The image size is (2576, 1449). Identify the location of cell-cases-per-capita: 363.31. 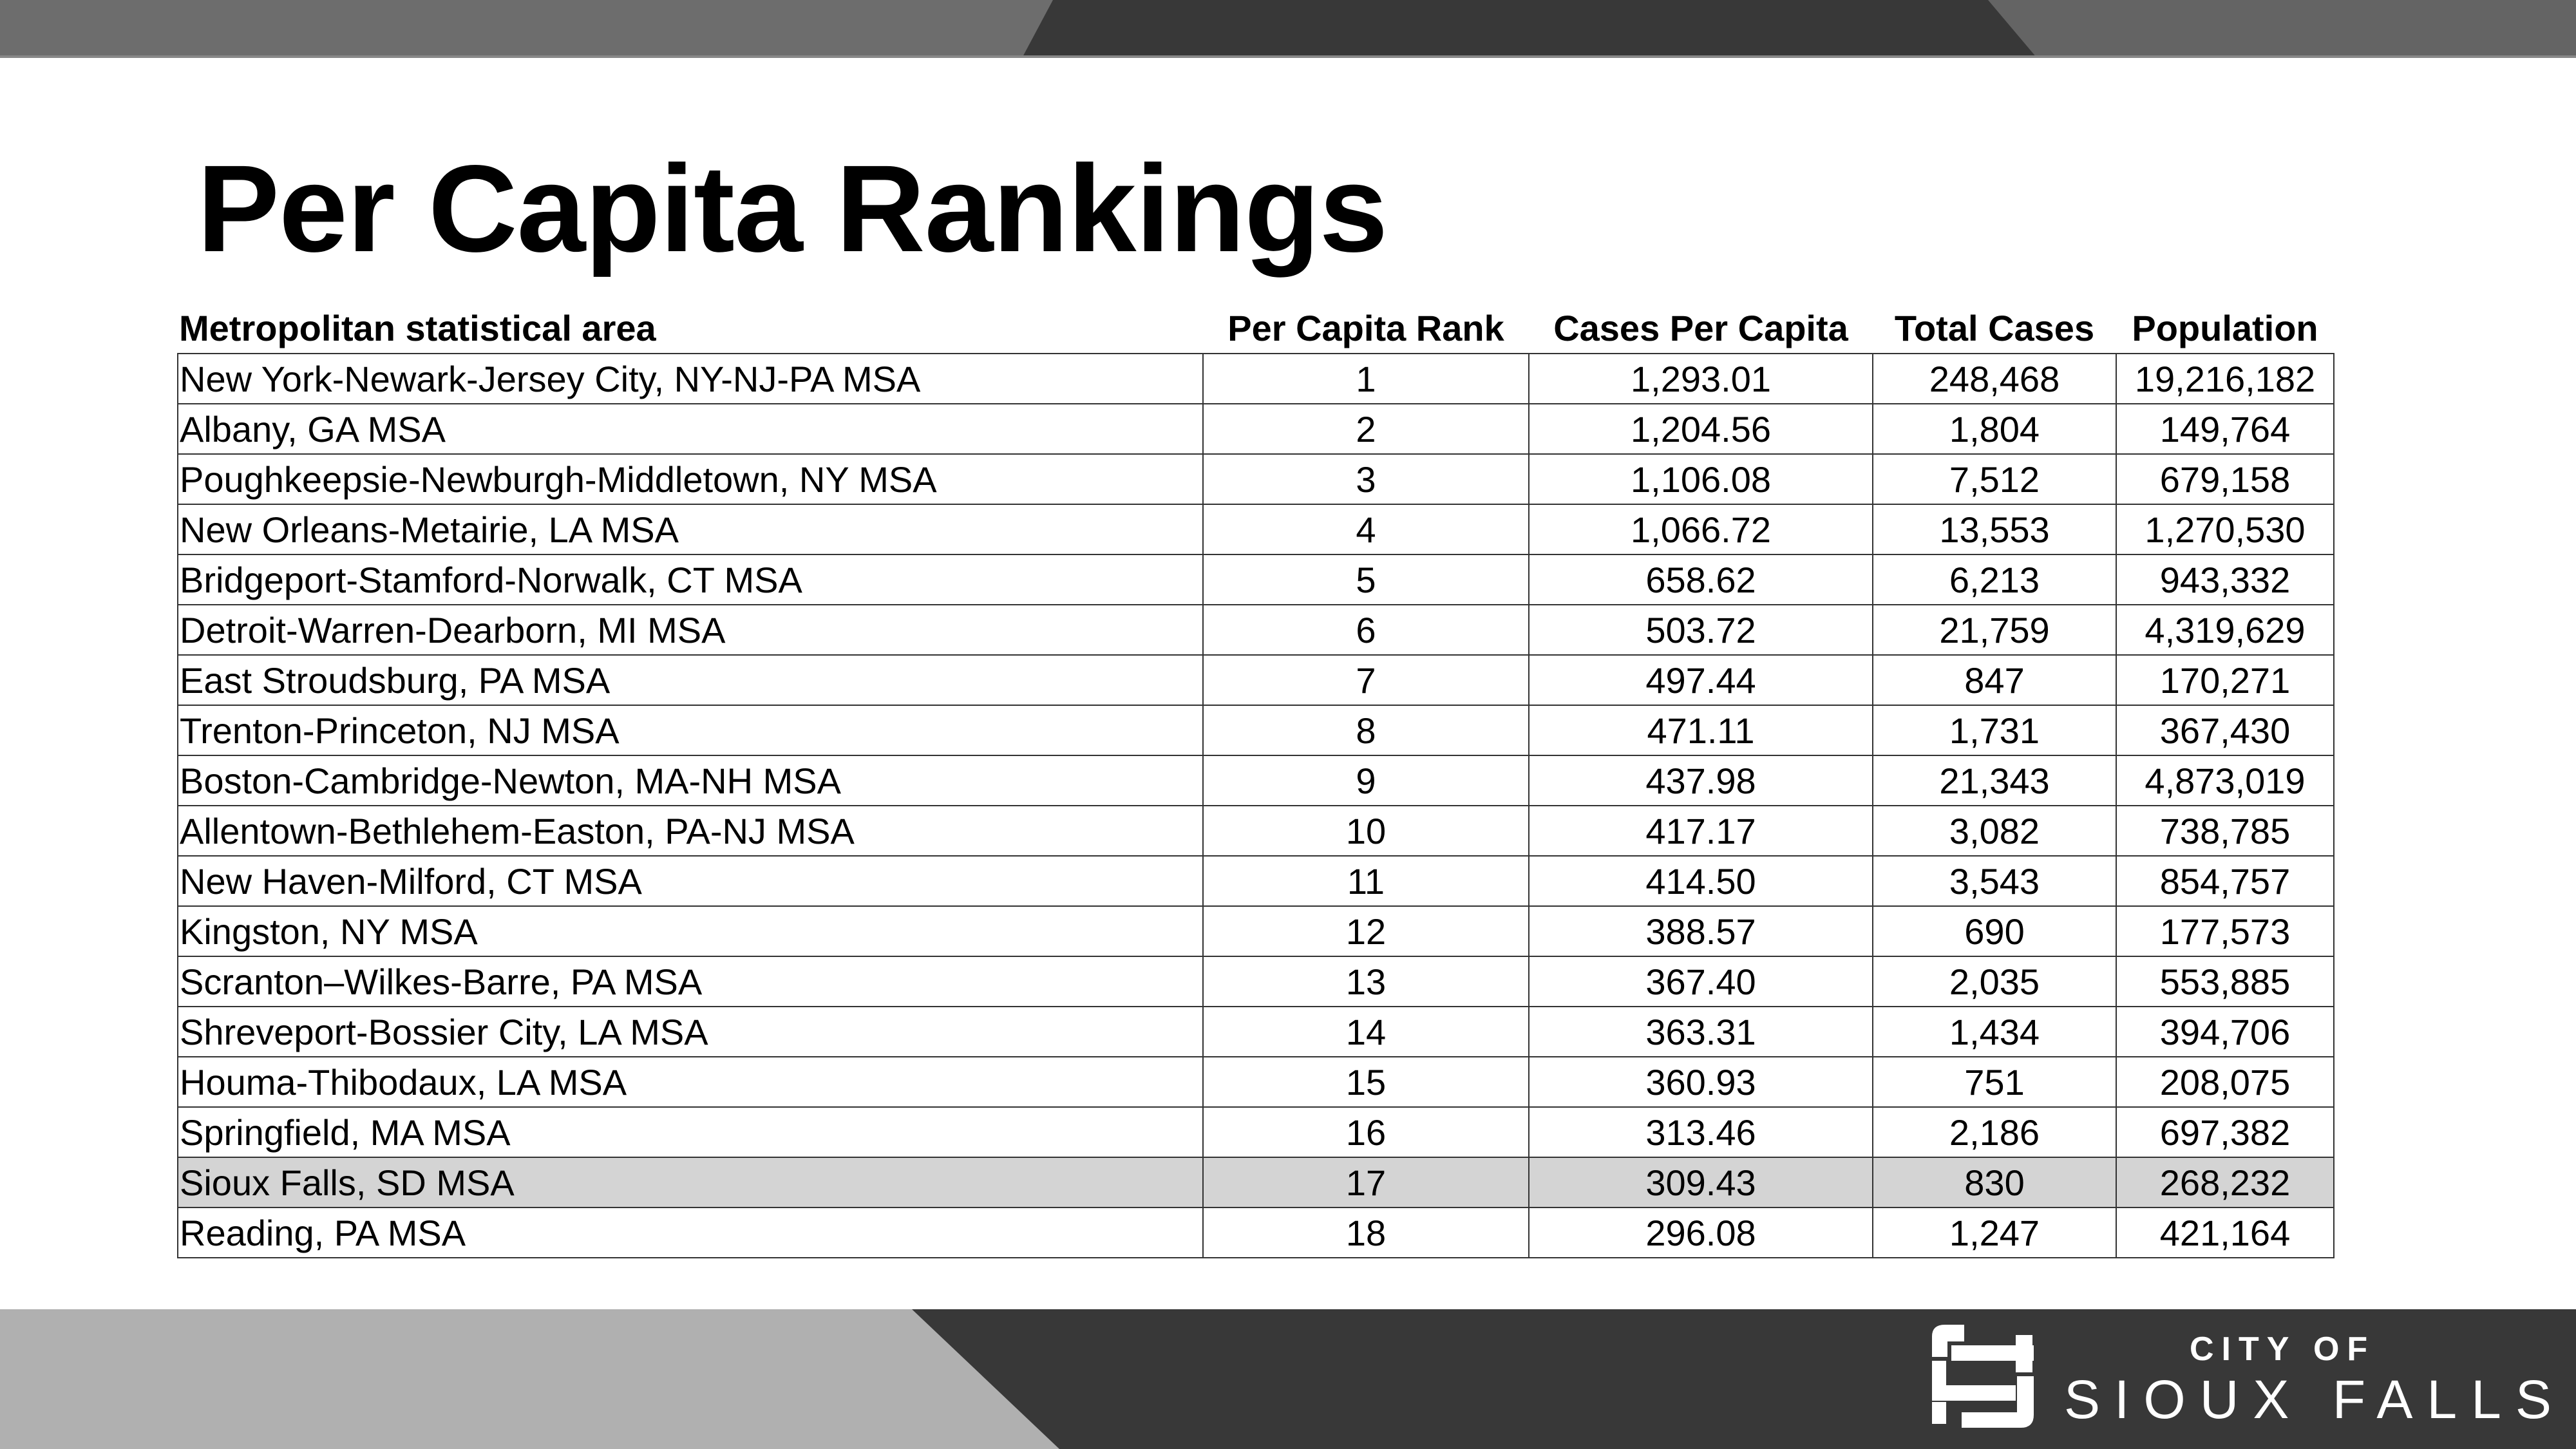
(1700, 1031).